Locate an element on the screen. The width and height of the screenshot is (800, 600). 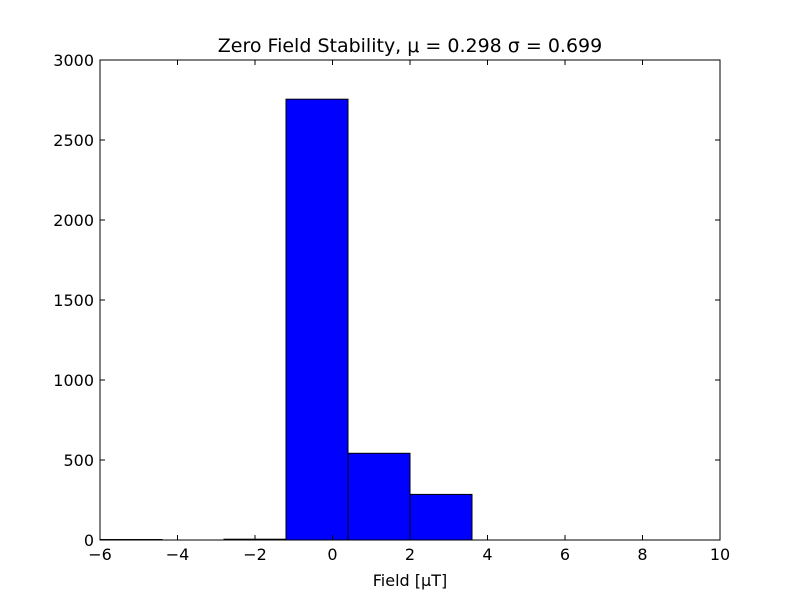
x-tick-label-4: 2 is located at coordinates (410, 554).